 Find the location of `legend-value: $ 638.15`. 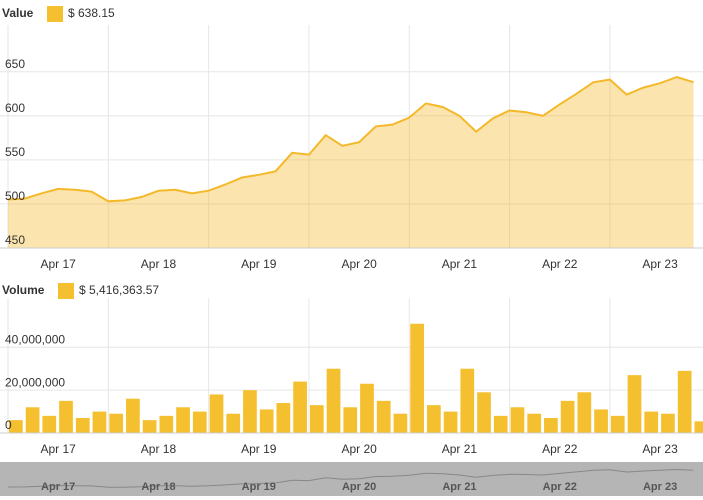

legend-value: $ 638.15 is located at coordinates (91, 13).